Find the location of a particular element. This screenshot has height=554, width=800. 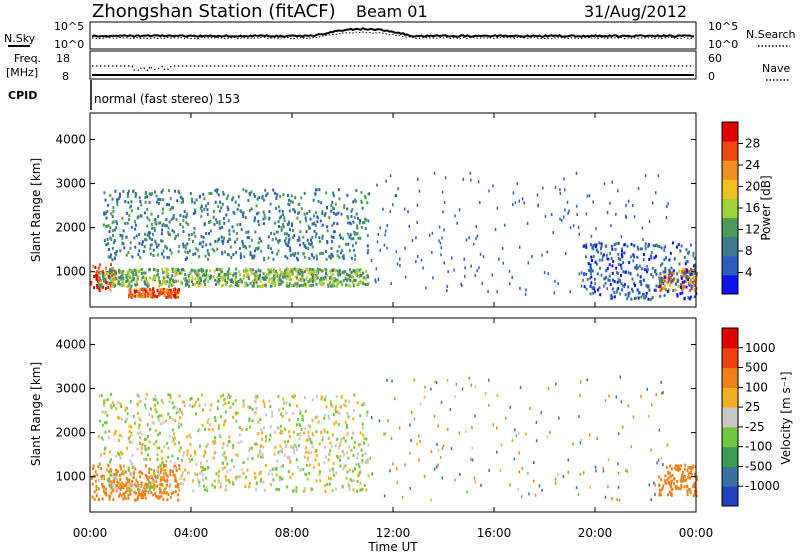

y-tick-label: 2000 is located at coordinates (70, 433).